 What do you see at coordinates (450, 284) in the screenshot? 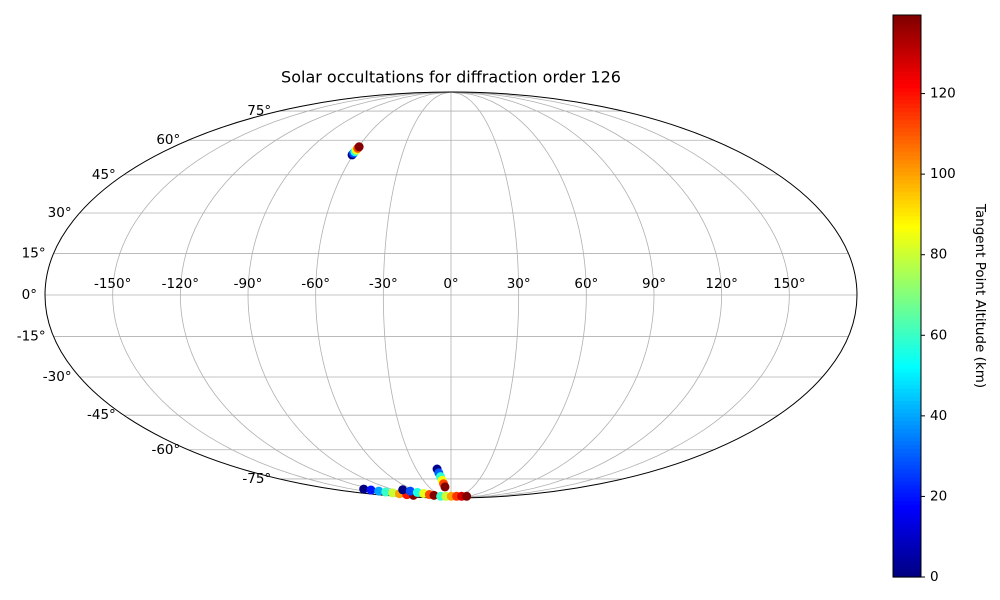
I see `x-tick-label: 0°` at bounding box center [450, 284].